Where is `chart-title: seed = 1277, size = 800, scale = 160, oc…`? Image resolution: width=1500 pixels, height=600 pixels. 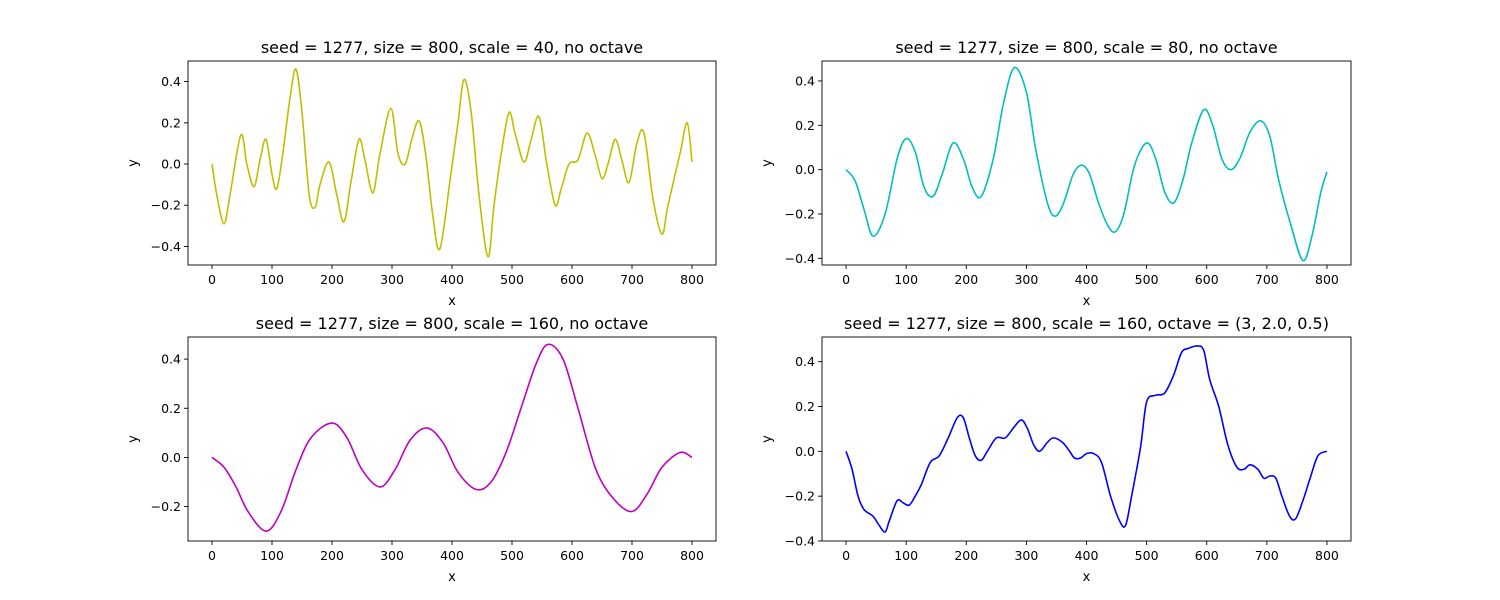 chart-title: seed = 1277, size = 800, scale = 160, oc… is located at coordinates (1086, 323).